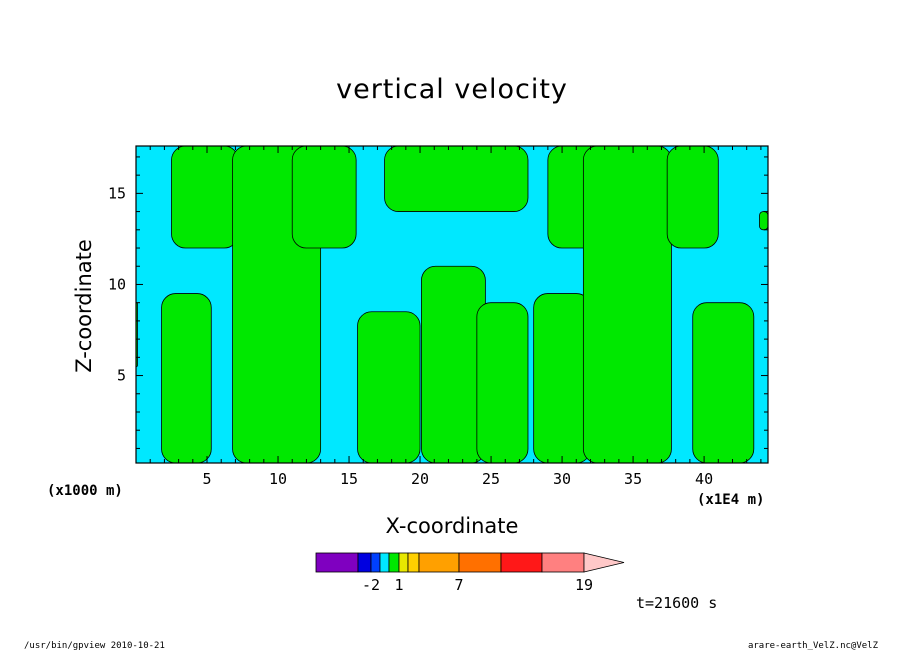 This screenshot has height=654, width=904. What do you see at coordinates (117, 284) in the screenshot?
I see `y-tick-label: 10` at bounding box center [117, 284].